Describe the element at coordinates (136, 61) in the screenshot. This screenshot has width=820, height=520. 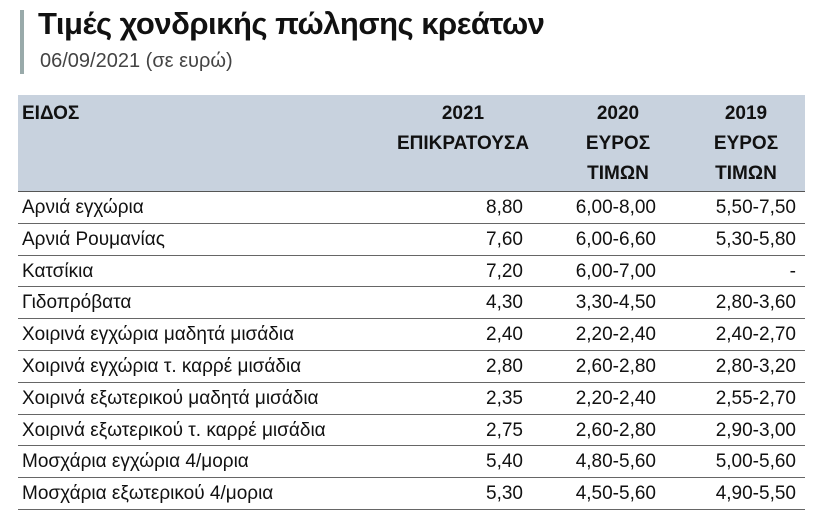
I see `subtitle: 06/09/2021 (σε ευρώ)` at that location.